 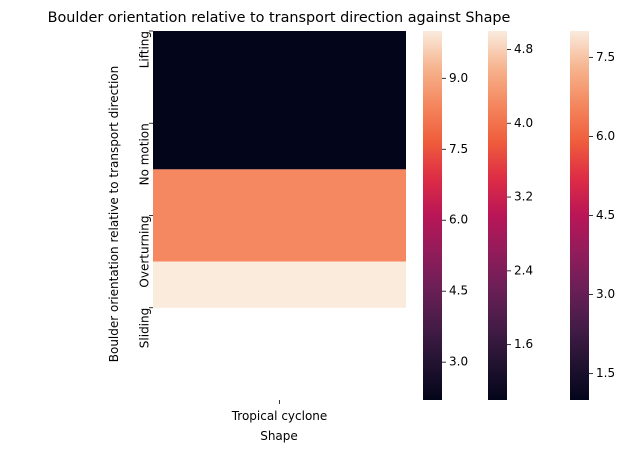 I want to click on colorbar-tick-label: 9.0, so click(x=458, y=78).